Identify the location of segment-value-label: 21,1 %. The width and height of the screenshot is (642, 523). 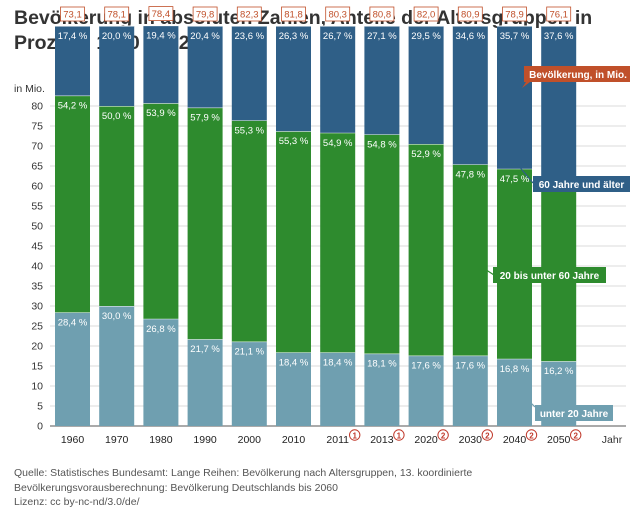
(250, 352).